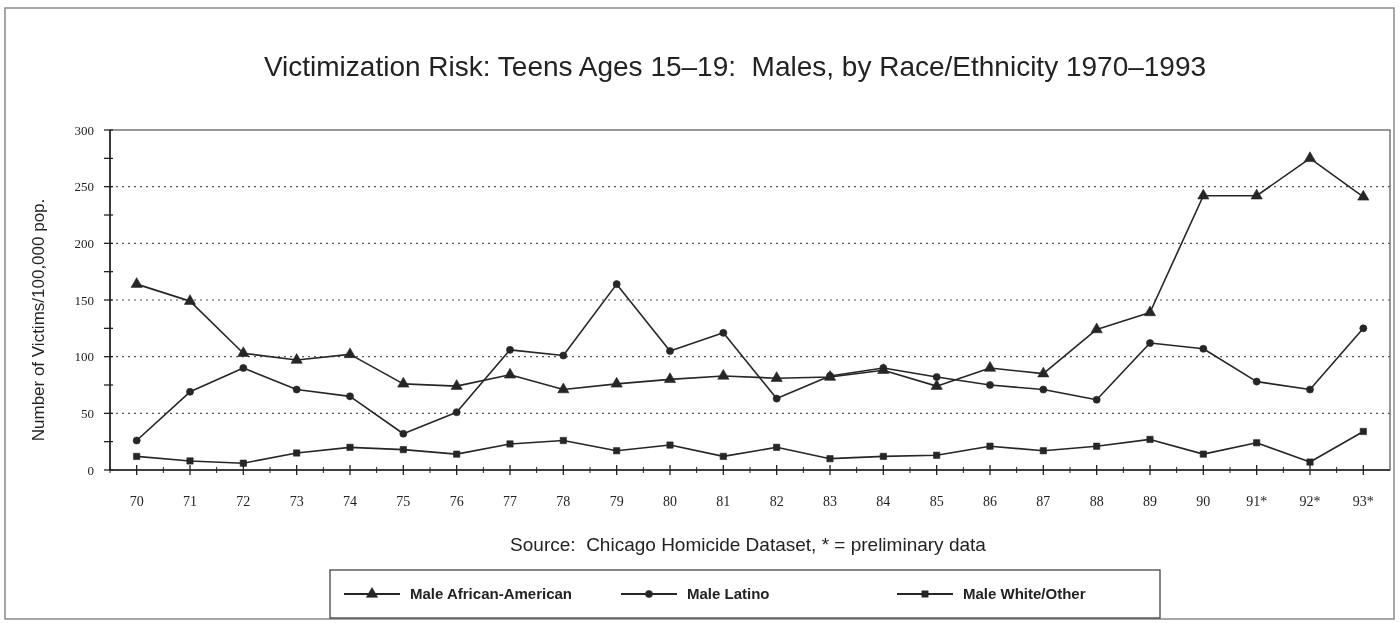 The height and width of the screenshot is (623, 1400). What do you see at coordinates (616, 501) in the screenshot?
I see `x-tick-label: 79` at bounding box center [616, 501].